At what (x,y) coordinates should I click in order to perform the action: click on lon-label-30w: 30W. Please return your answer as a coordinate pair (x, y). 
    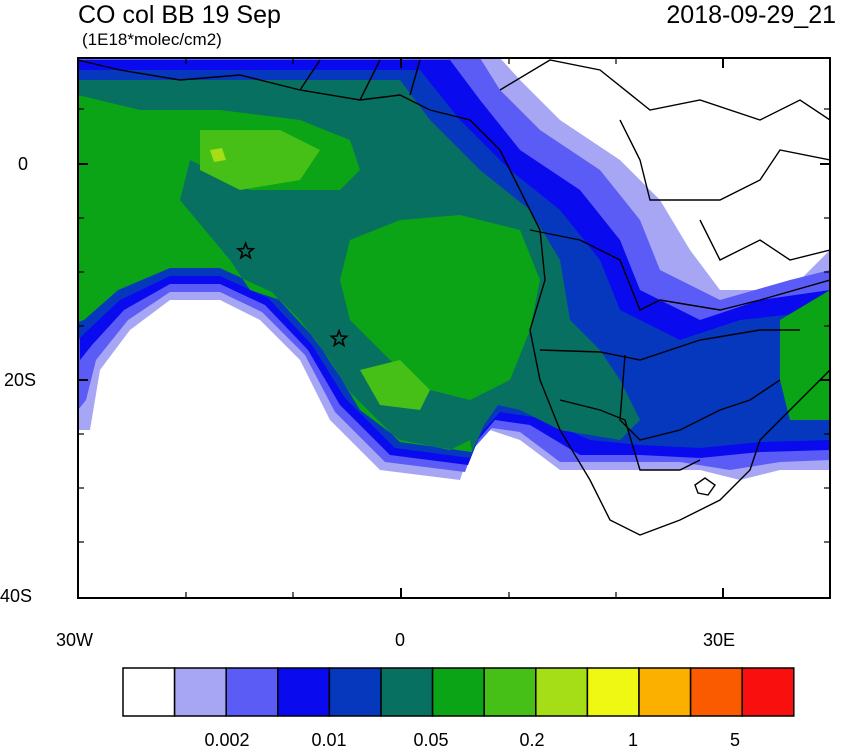
    Looking at the image, I should click on (75, 640).